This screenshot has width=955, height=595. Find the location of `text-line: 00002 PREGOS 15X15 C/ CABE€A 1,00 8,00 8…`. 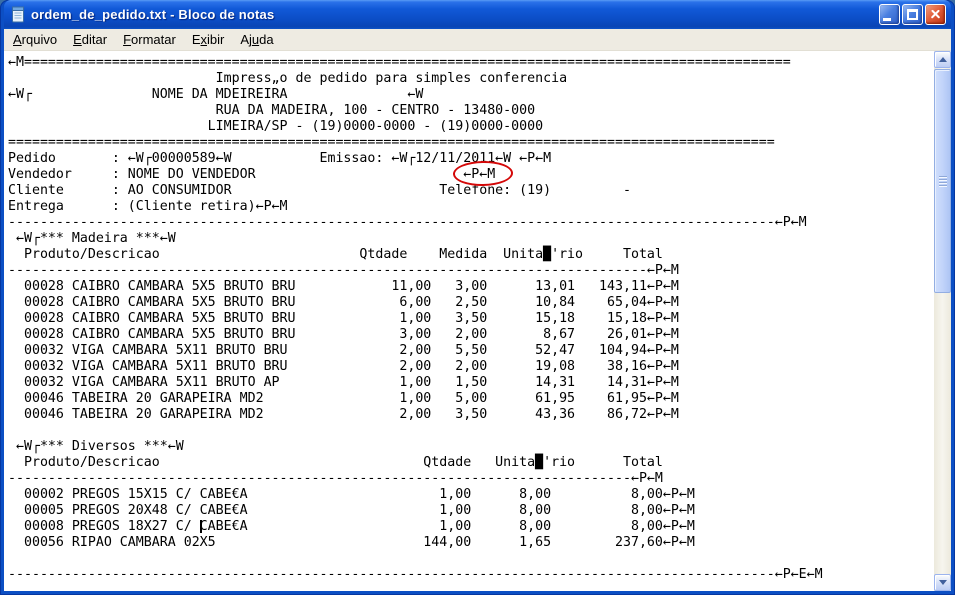

text-line: 00002 PREGOS 15X15 C/ CABE€A 1,00 8,00 8… is located at coordinates (351, 494).